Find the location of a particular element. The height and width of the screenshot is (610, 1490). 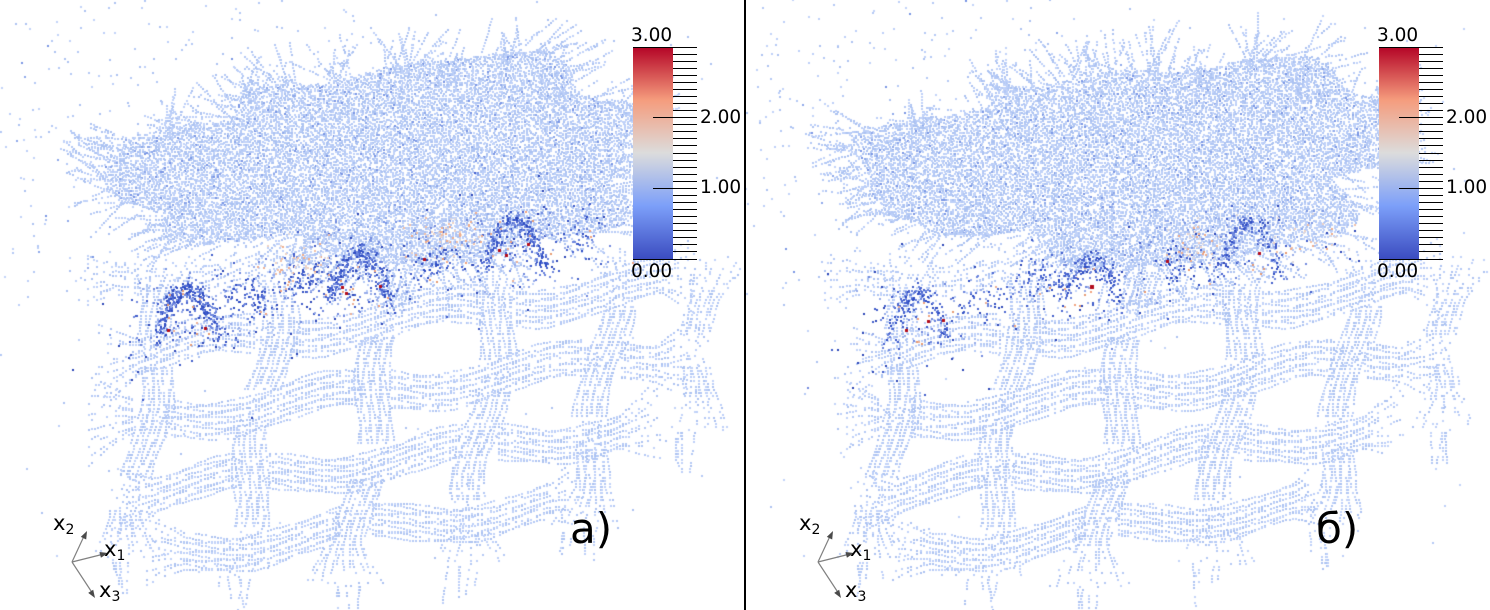

panel-divider is located at coordinates (745, 305).